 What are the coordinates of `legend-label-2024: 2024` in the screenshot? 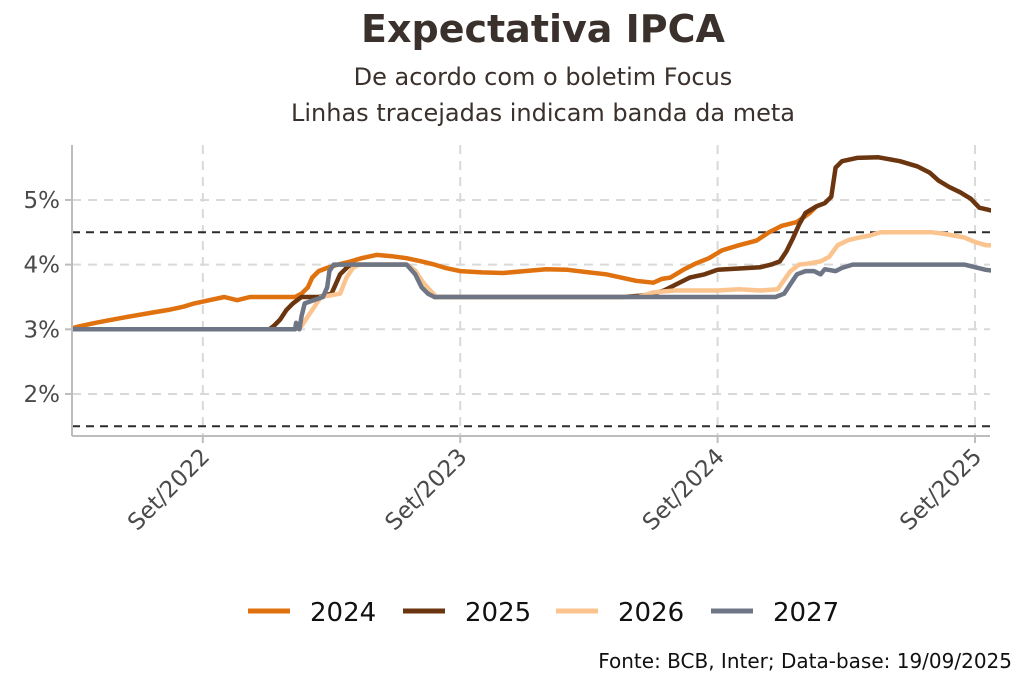 It's located at (343, 613).